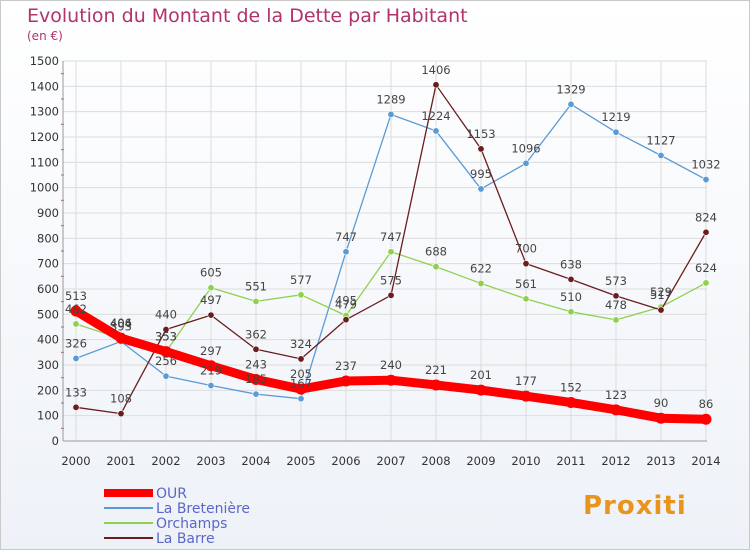 The height and width of the screenshot is (550, 750). Describe the element at coordinates (211, 300) in the screenshot. I see `data-label-la-barre: 497` at that location.